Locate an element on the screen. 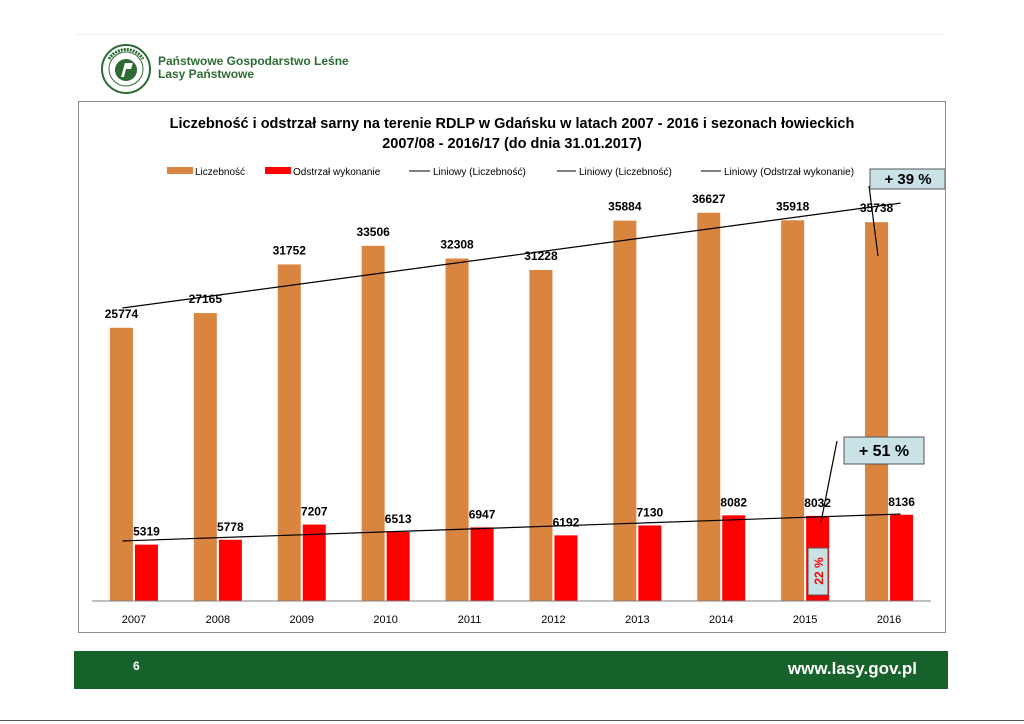  bar-odstrzal-2016 is located at coordinates (902, 557).